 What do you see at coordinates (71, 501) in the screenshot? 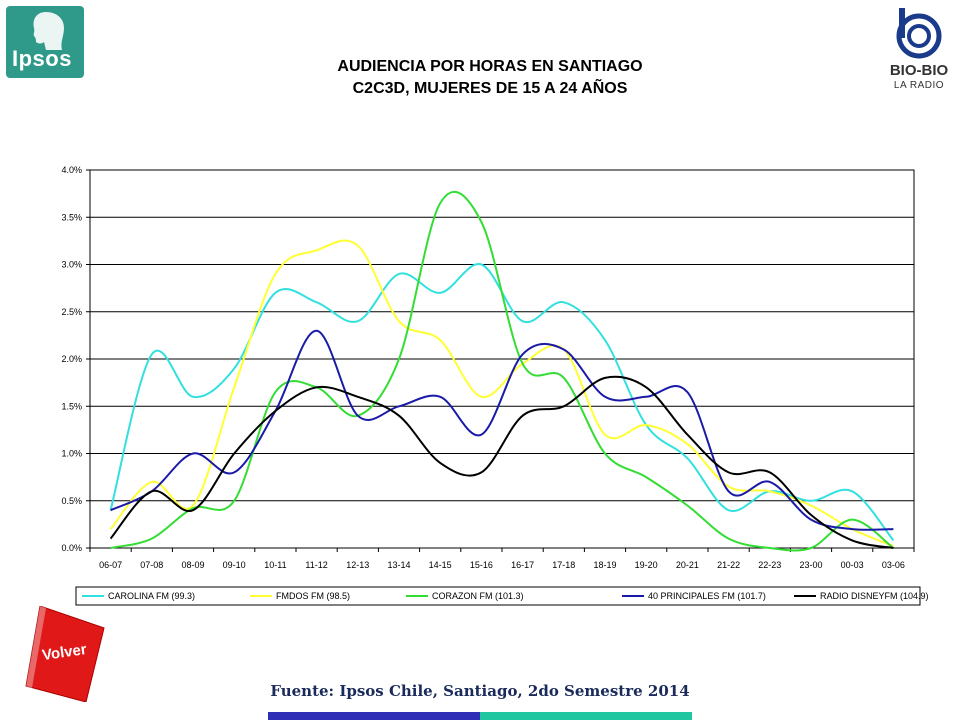
I see `y-tick-label: 0.5%` at bounding box center [71, 501].